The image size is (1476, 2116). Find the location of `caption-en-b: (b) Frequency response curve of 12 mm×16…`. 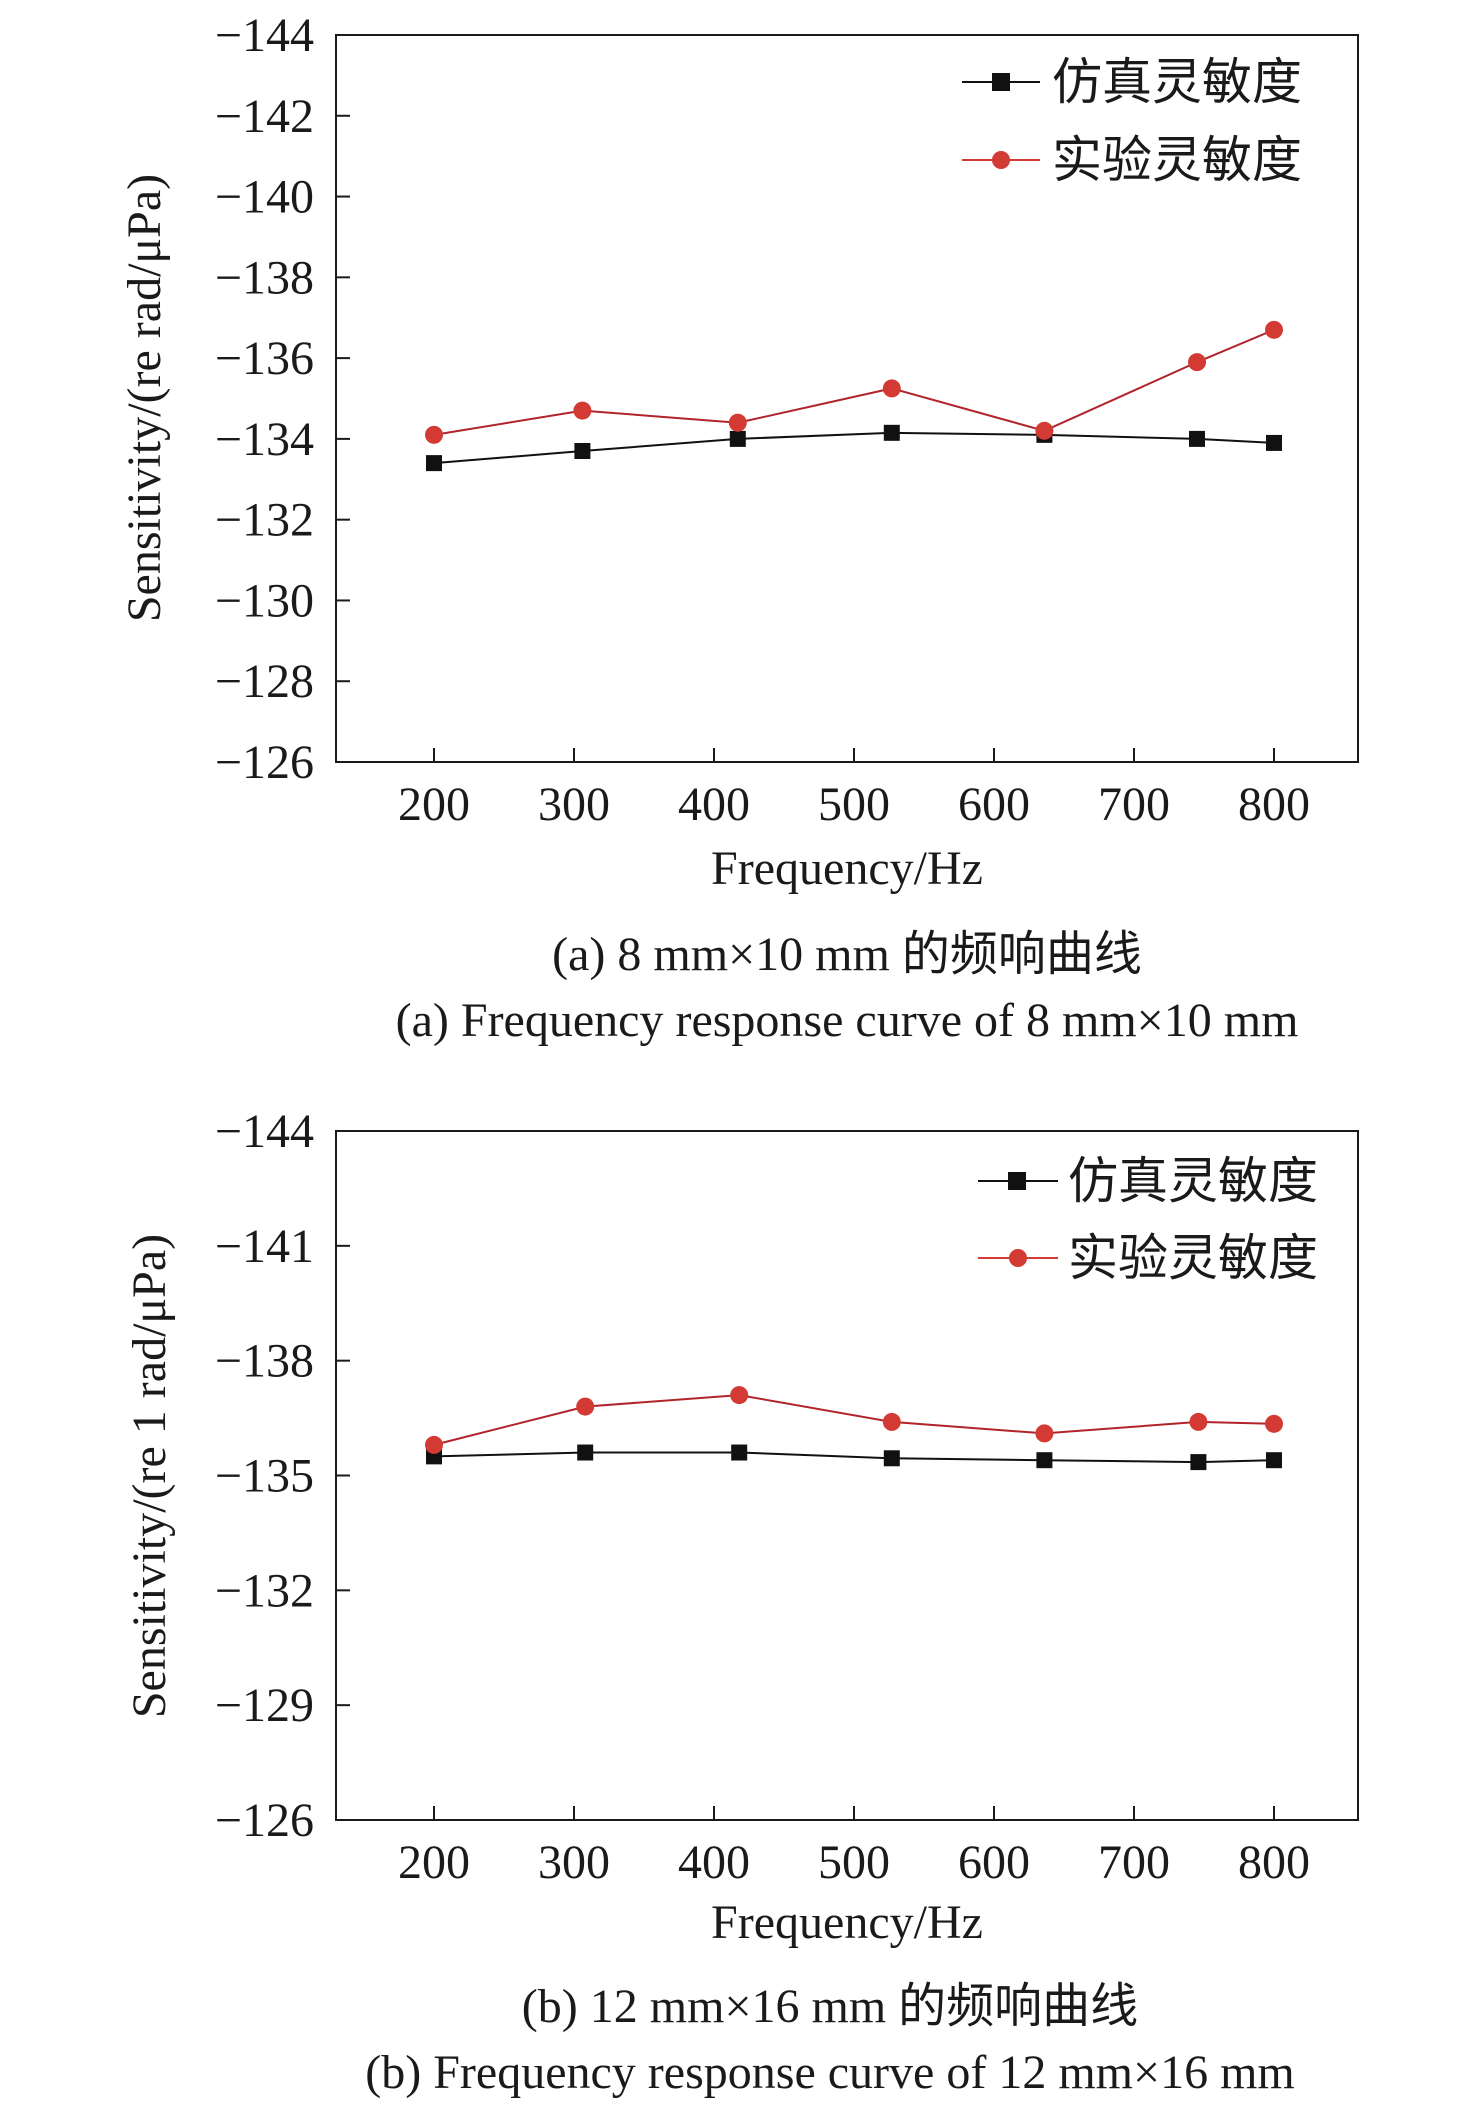

caption-en-b: (b) Frequency response curve of 12 mm×16… is located at coordinates (830, 2072).